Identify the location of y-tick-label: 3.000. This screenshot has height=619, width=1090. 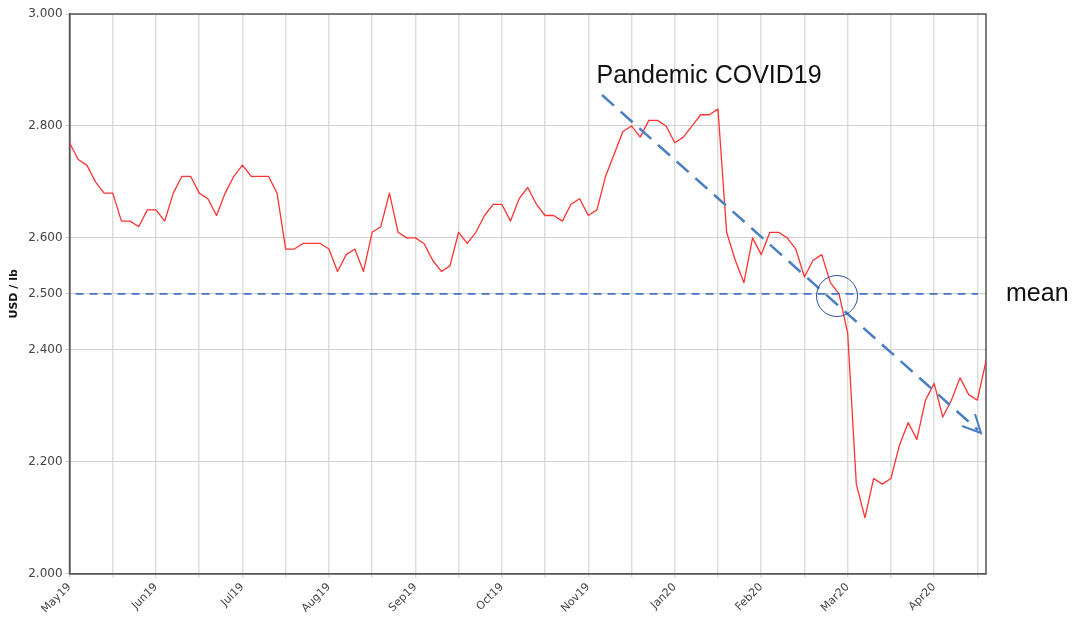
(45, 13).